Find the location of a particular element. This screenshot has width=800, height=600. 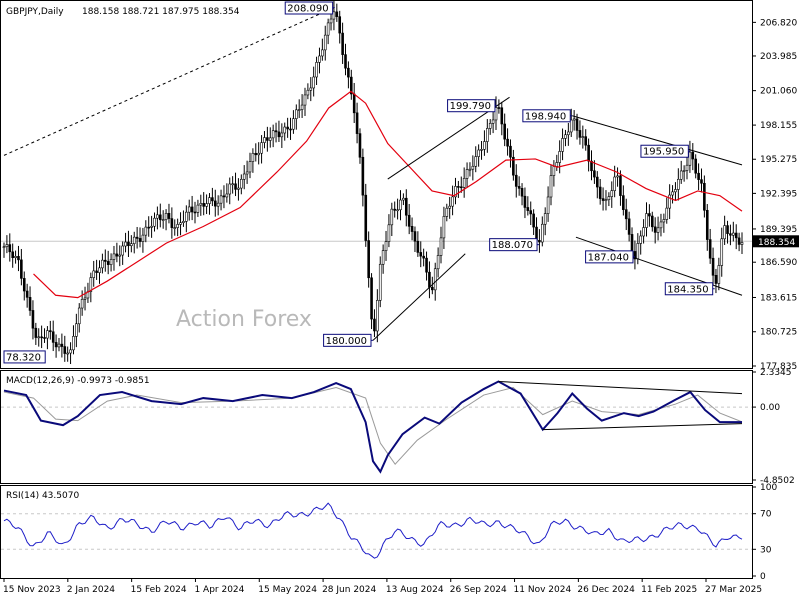

macd-y-axis: 2.3345 0.00 -4.8502 is located at coordinates (773, 427).